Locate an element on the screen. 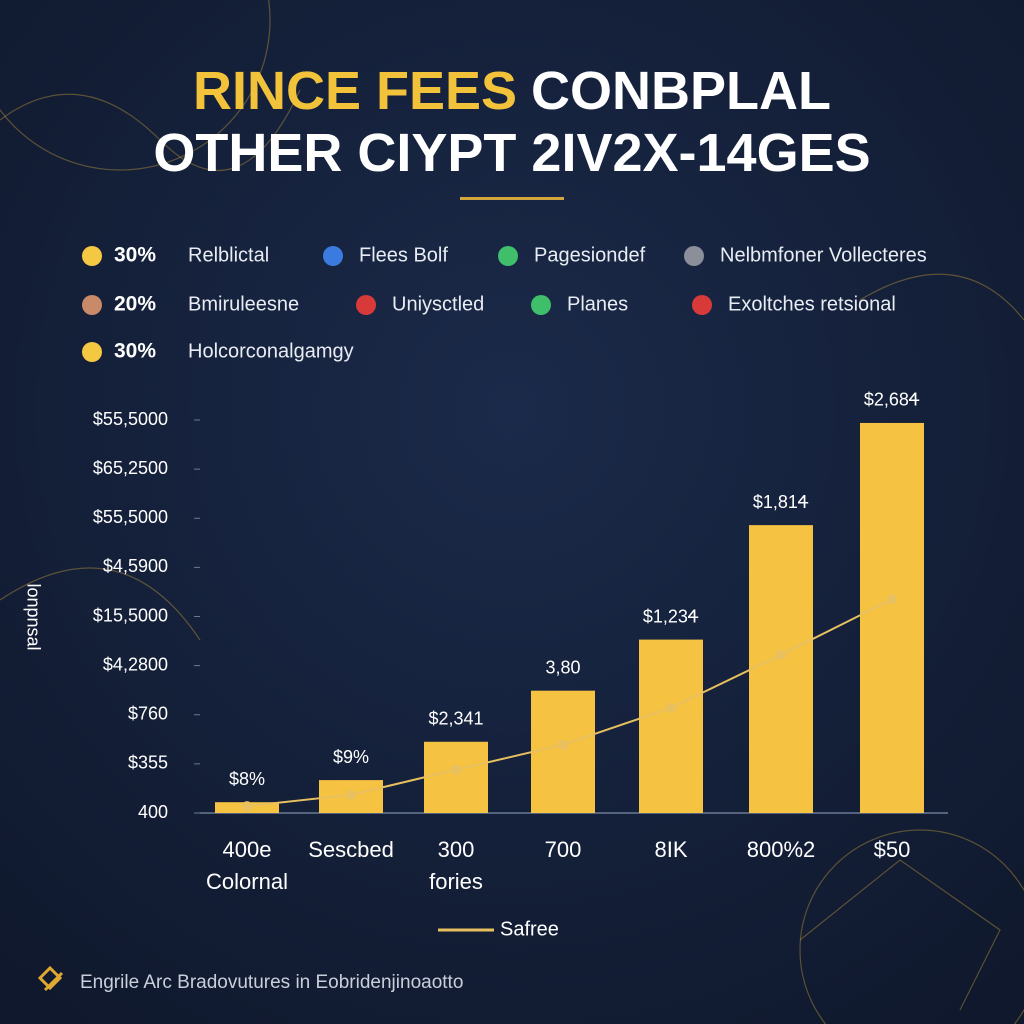 Image resolution: width=1024 pixels, height=1024 pixels. chart-title: RINCE FEES CONBPLAL is located at coordinates (512, 91).